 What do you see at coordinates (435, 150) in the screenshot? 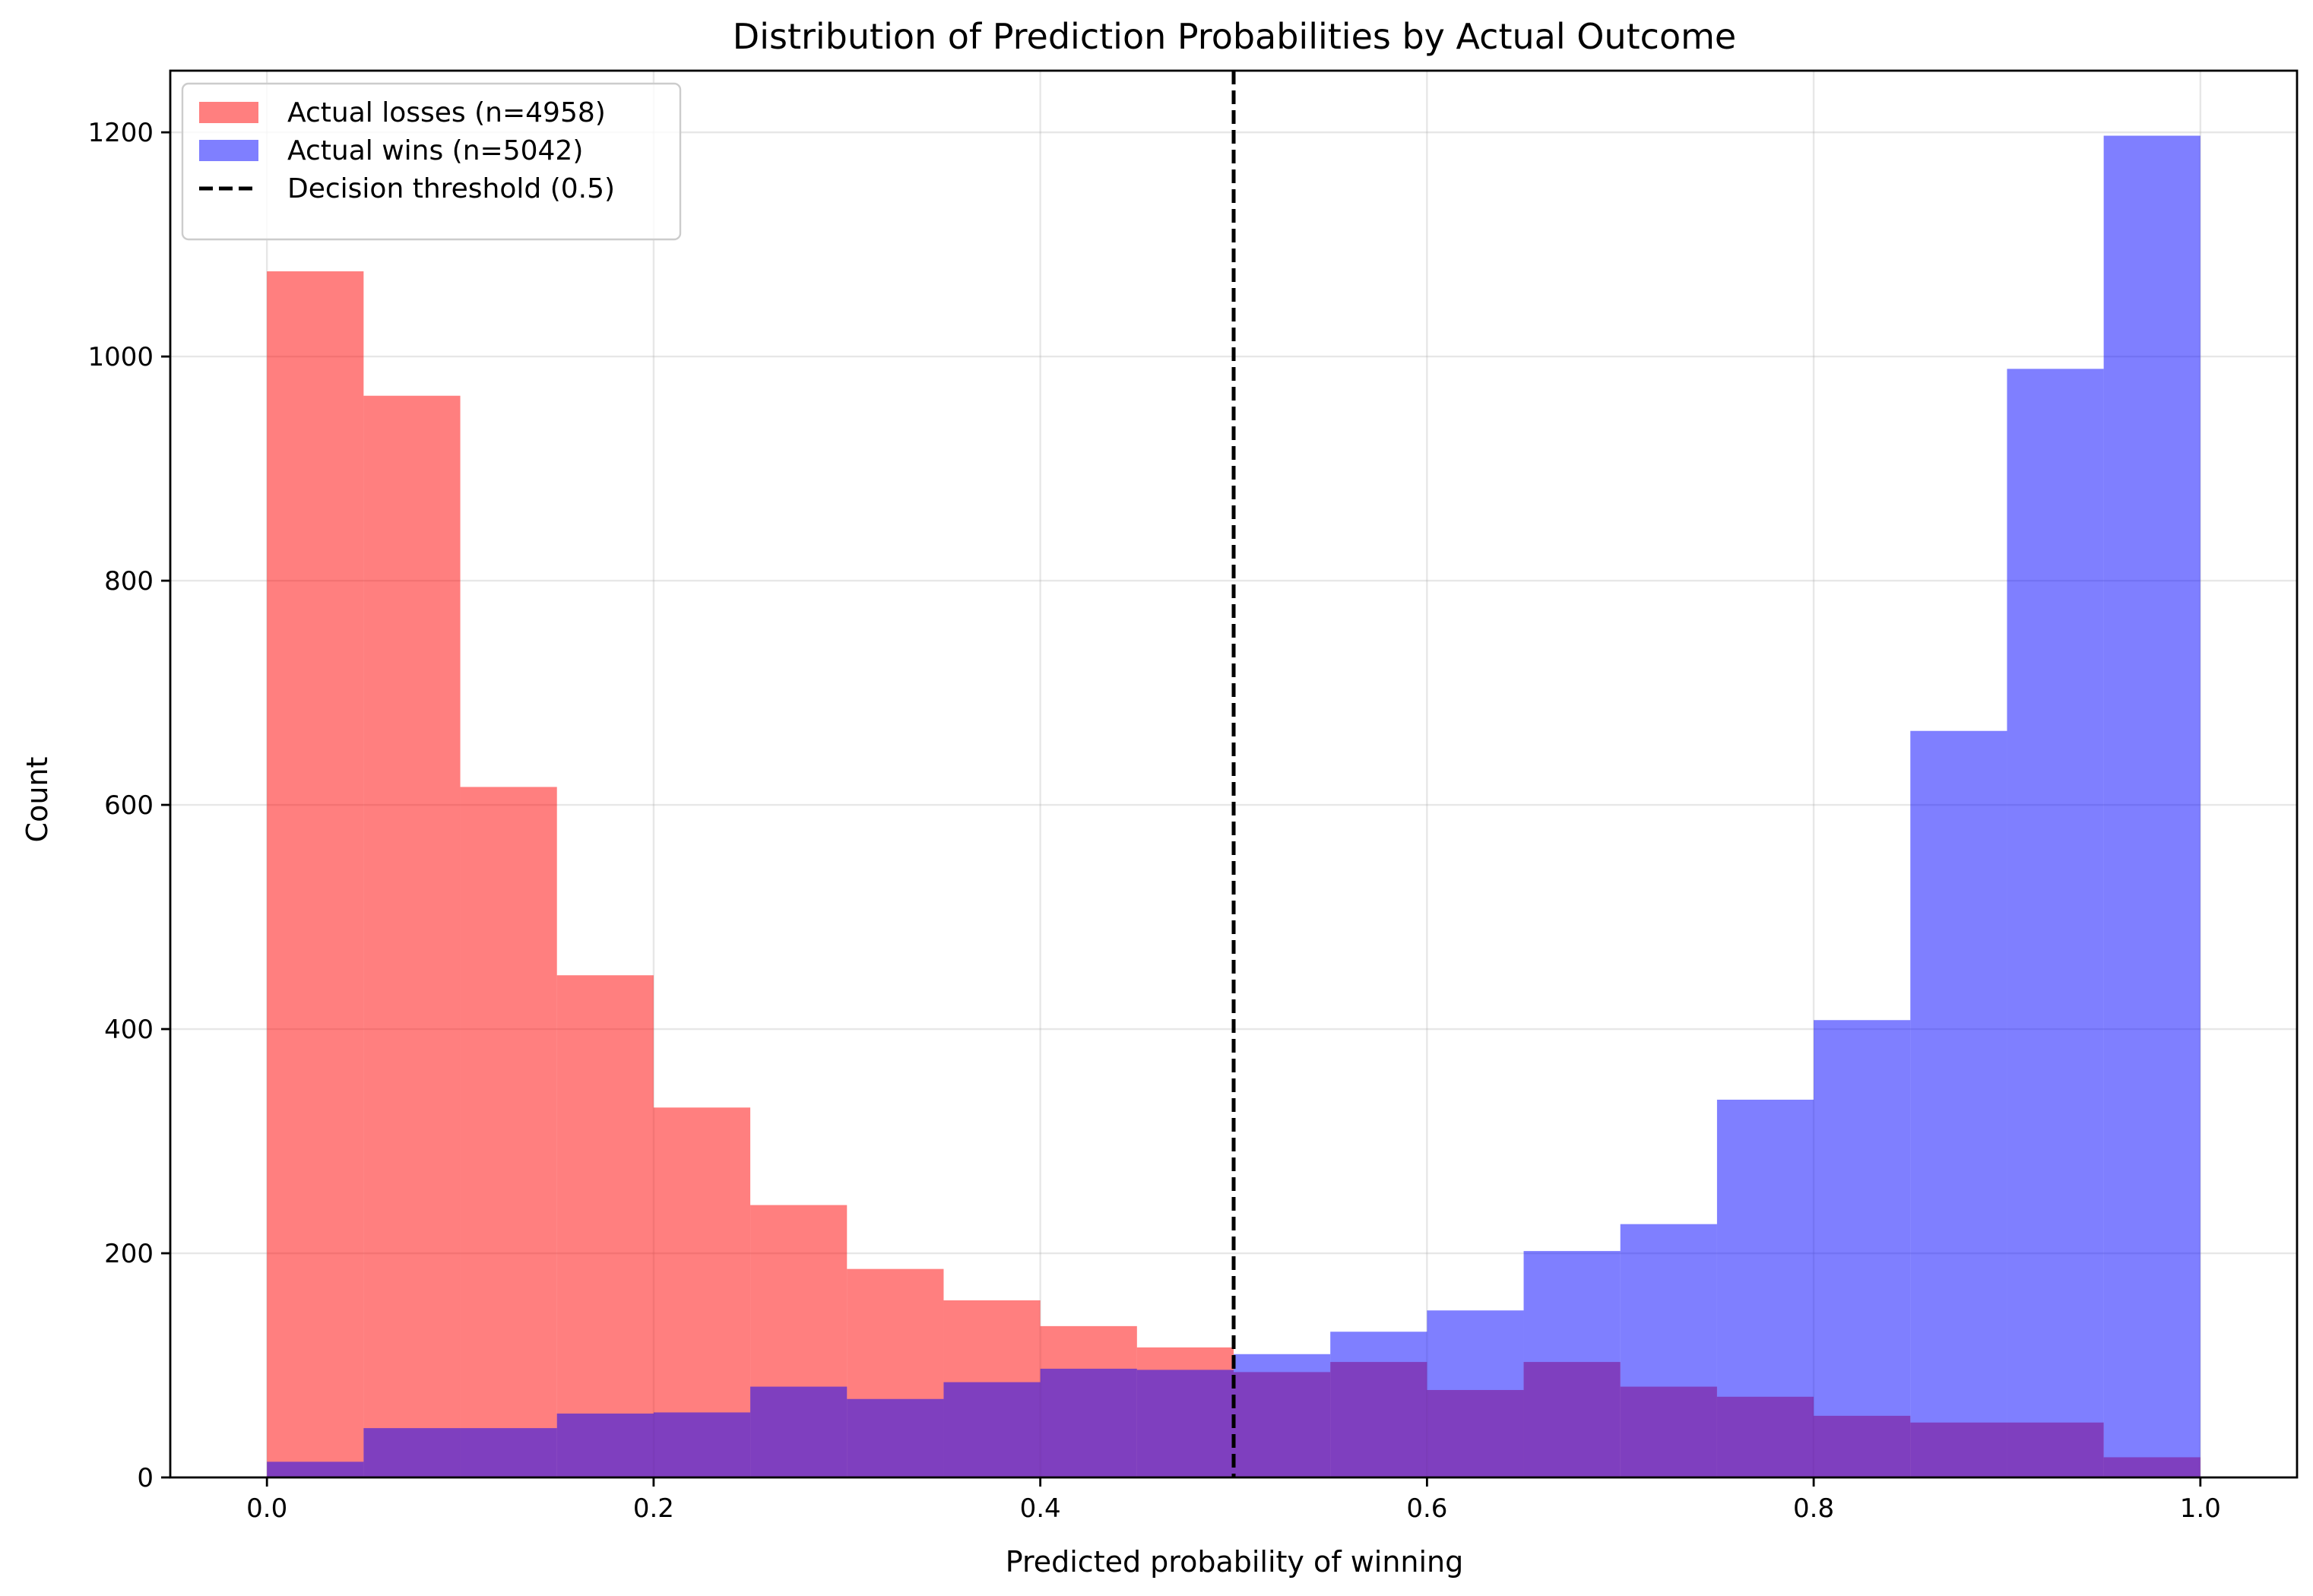
I see `legend-label: Actual wins (n=5042)` at bounding box center [435, 150].